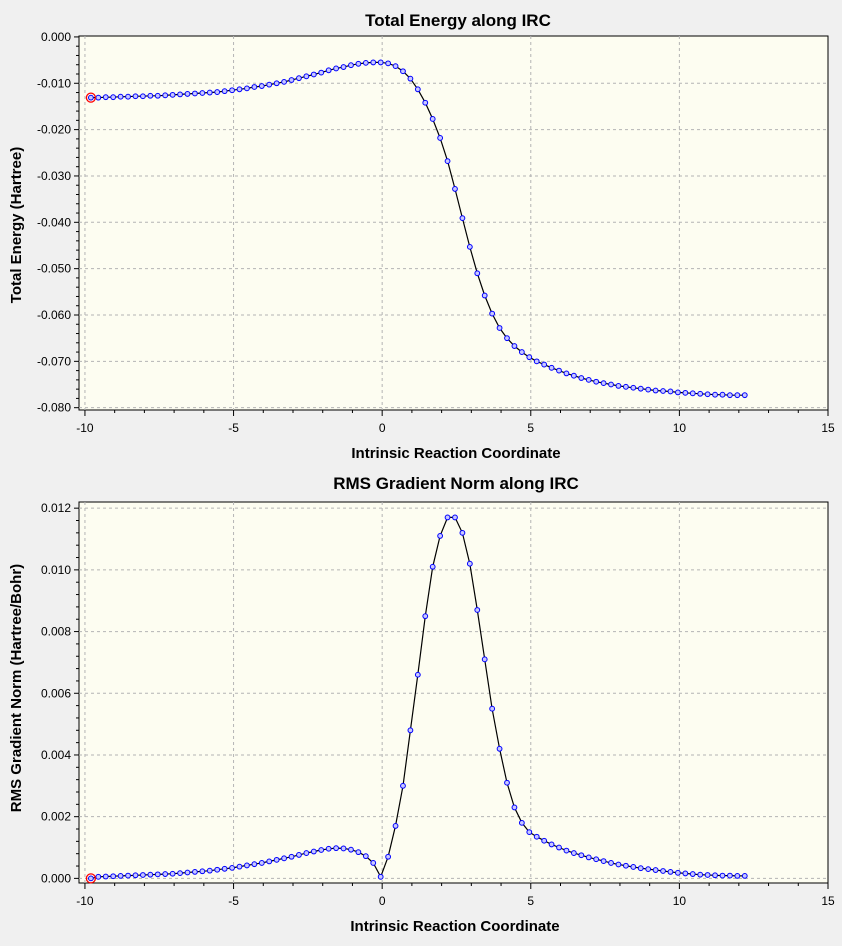 This screenshot has width=842, height=946. Describe the element at coordinates (91, 878) in the screenshot. I see `current-point-marker` at that location.